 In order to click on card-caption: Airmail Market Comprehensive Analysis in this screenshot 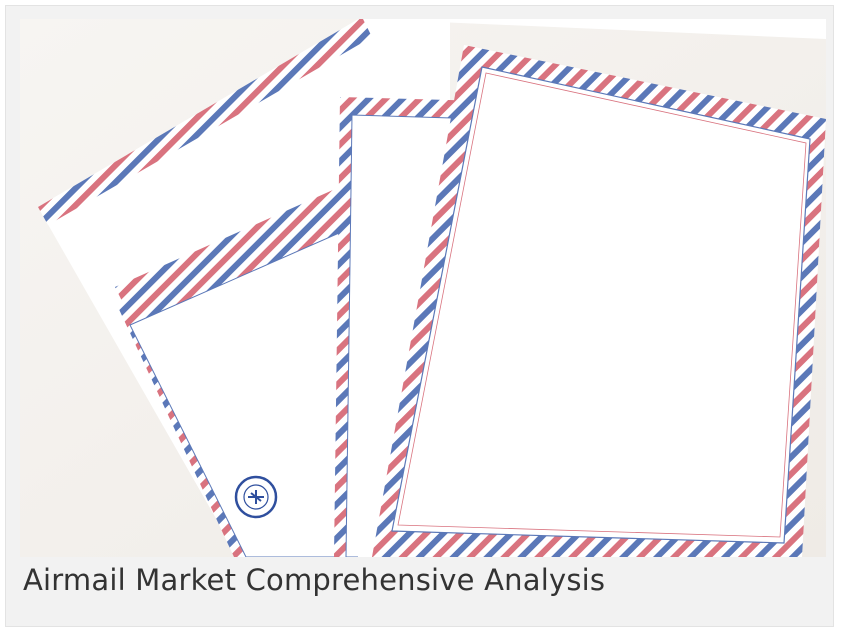, I will do `click(314, 580)`.